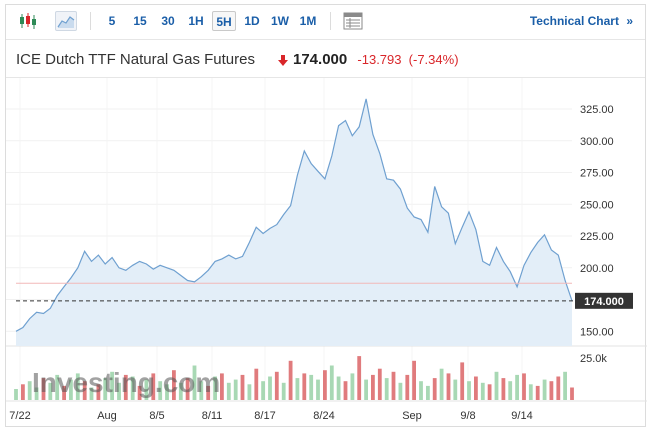 The height and width of the screenshot is (431, 651). What do you see at coordinates (66, 21) in the screenshot?
I see `area-chart-icon` at bounding box center [66, 21].